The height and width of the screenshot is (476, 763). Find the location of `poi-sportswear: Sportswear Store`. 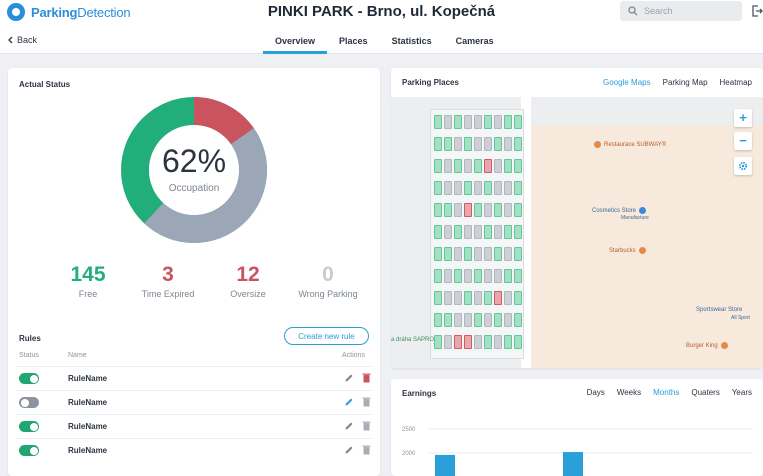

poi-sportswear: Sportswear Store is located at coordinates (719, 310).